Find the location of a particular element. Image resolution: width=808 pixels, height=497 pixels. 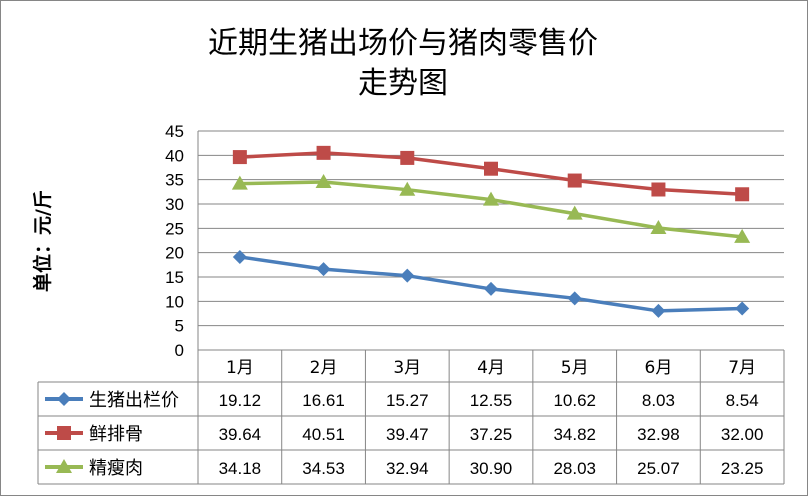

x-category-label: 6月 is located at coordinates (659, 368).